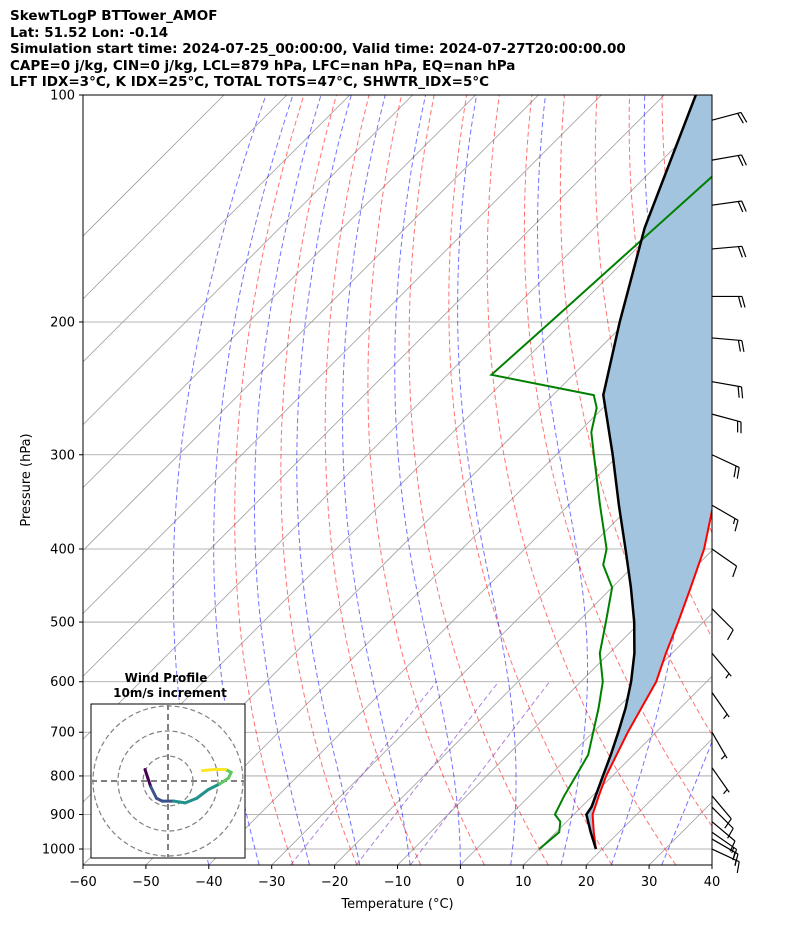 This screenshot has width=794, height=937. What do you see at coordinates (396, 904) in the screenshot?
I see `x-axis-label: Temperature (°C)` at bounding box center [396, 904].